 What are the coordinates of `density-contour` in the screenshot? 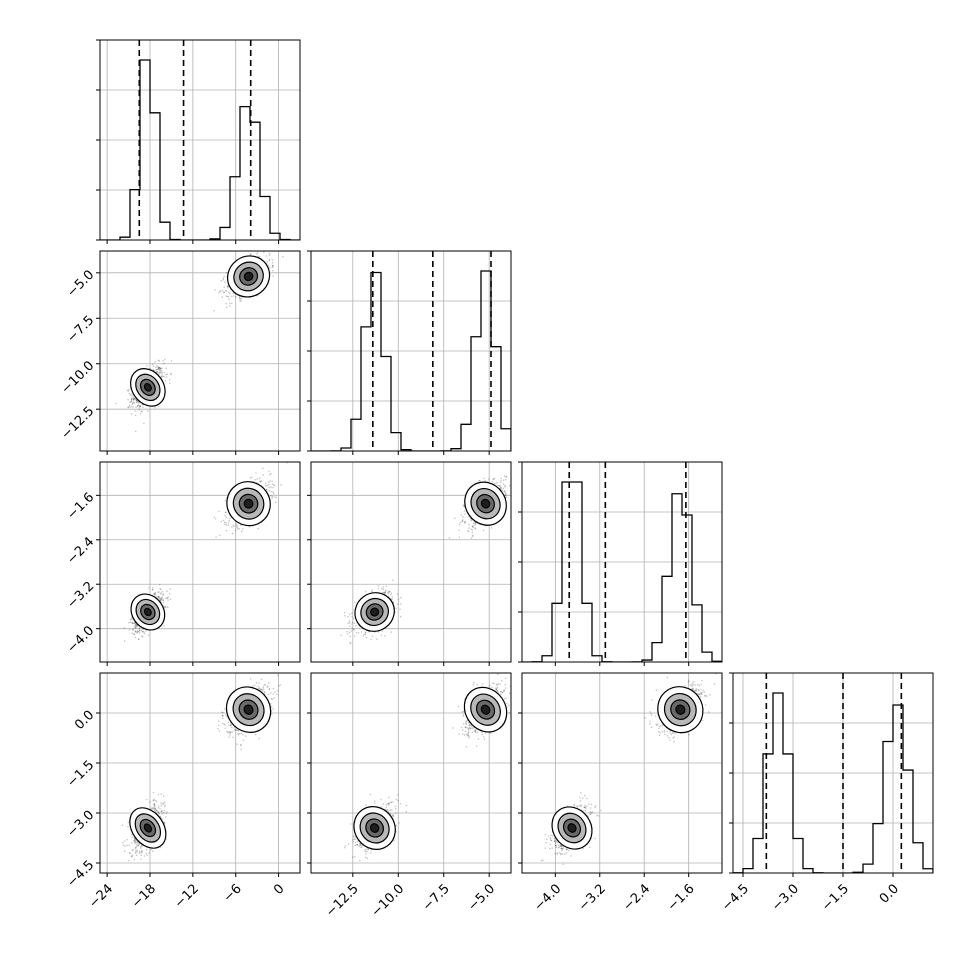 It's located at (375, 612).